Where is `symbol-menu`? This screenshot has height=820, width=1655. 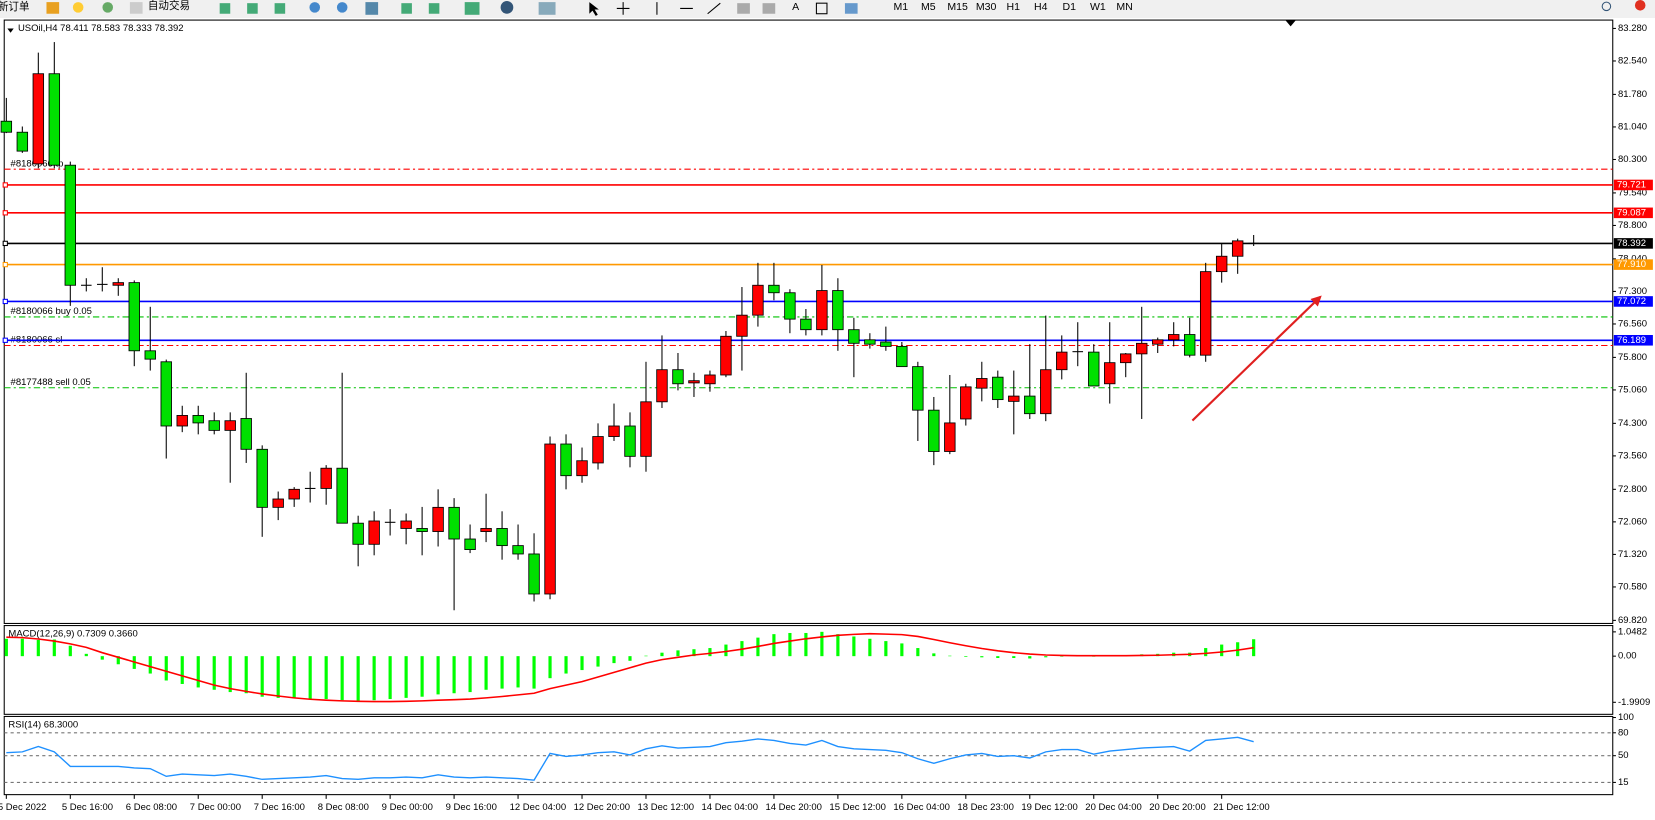
symbol-menu is located at coordinates (10, 30).